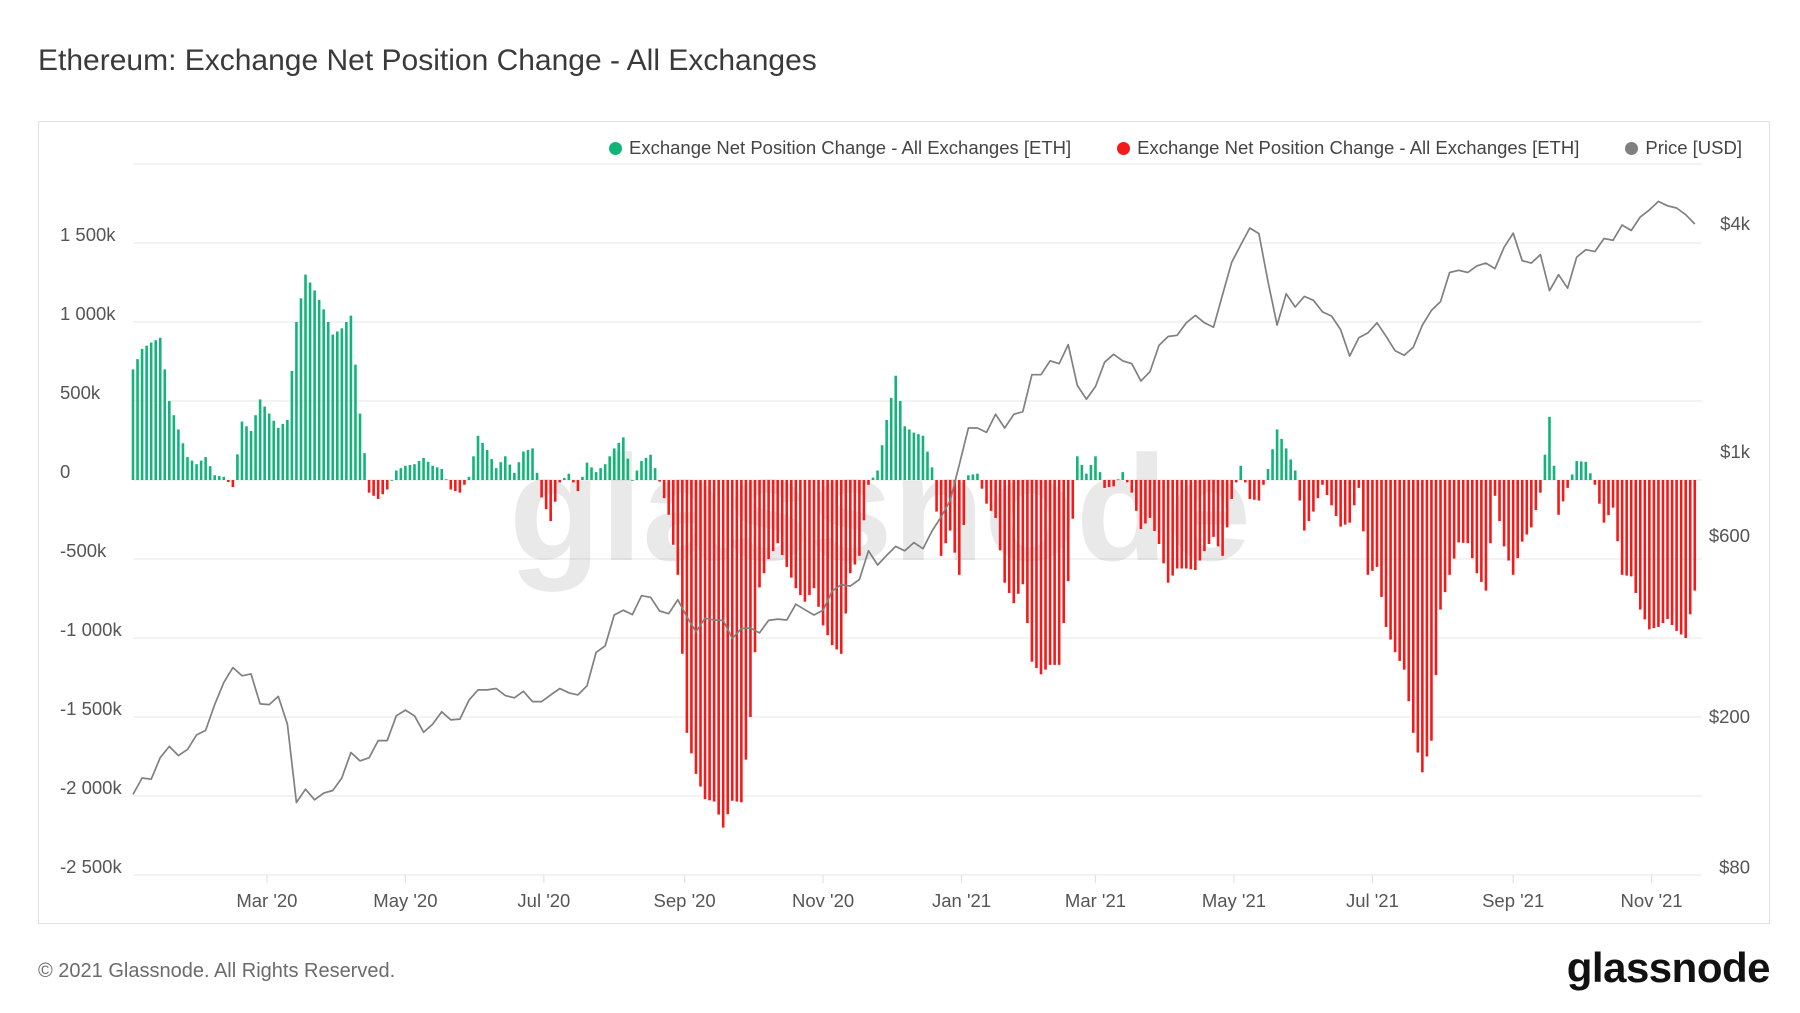  I want to click on x-axis-label: May '21, so click(1234, 900).